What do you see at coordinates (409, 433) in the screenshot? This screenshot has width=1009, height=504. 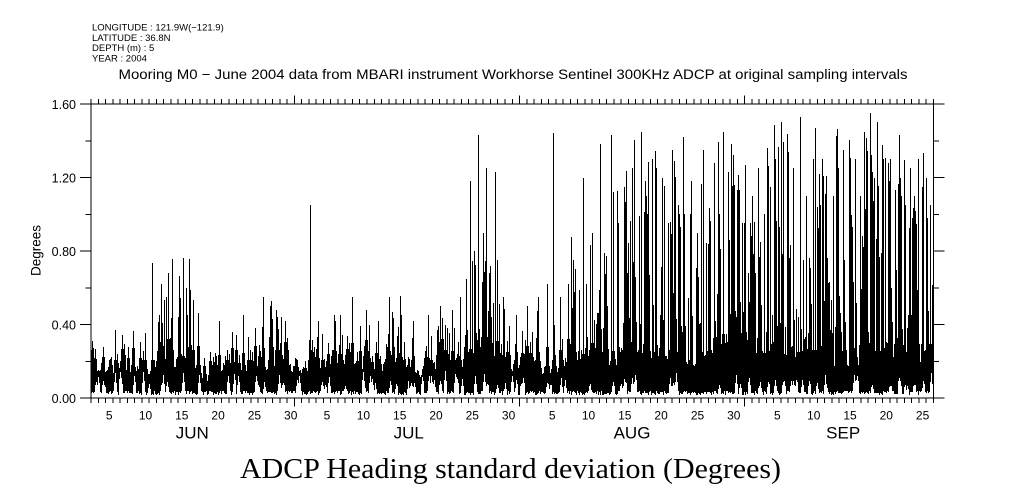 I see `svg-text: JUL` at bounding box center [409, 433].